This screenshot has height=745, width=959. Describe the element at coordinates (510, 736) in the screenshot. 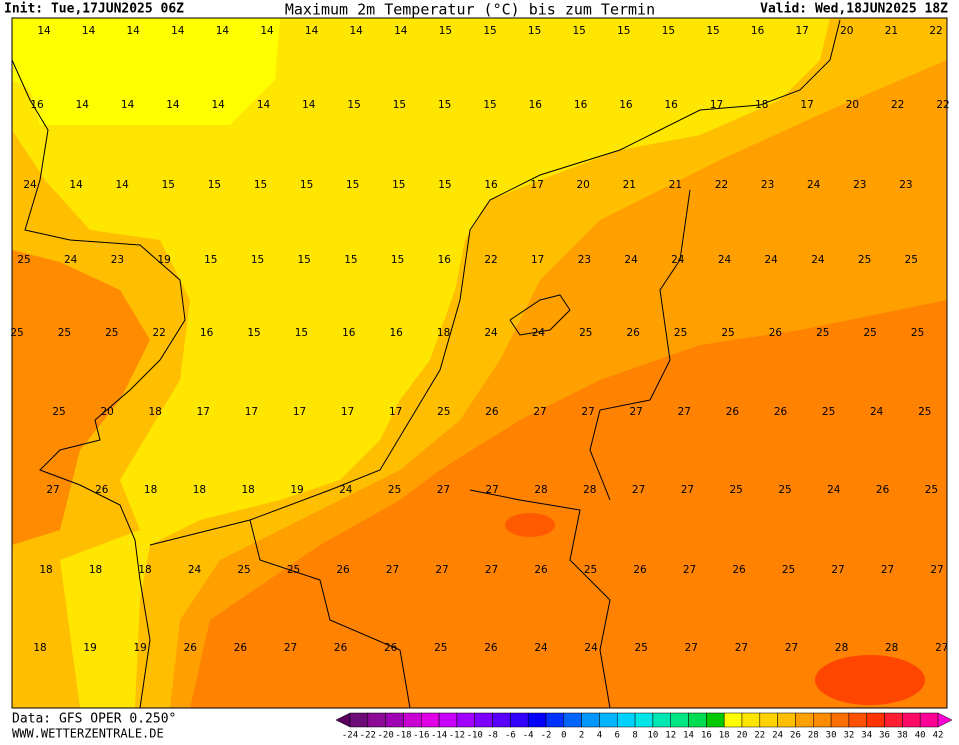

I see `colorbar-label: -6` at that location.